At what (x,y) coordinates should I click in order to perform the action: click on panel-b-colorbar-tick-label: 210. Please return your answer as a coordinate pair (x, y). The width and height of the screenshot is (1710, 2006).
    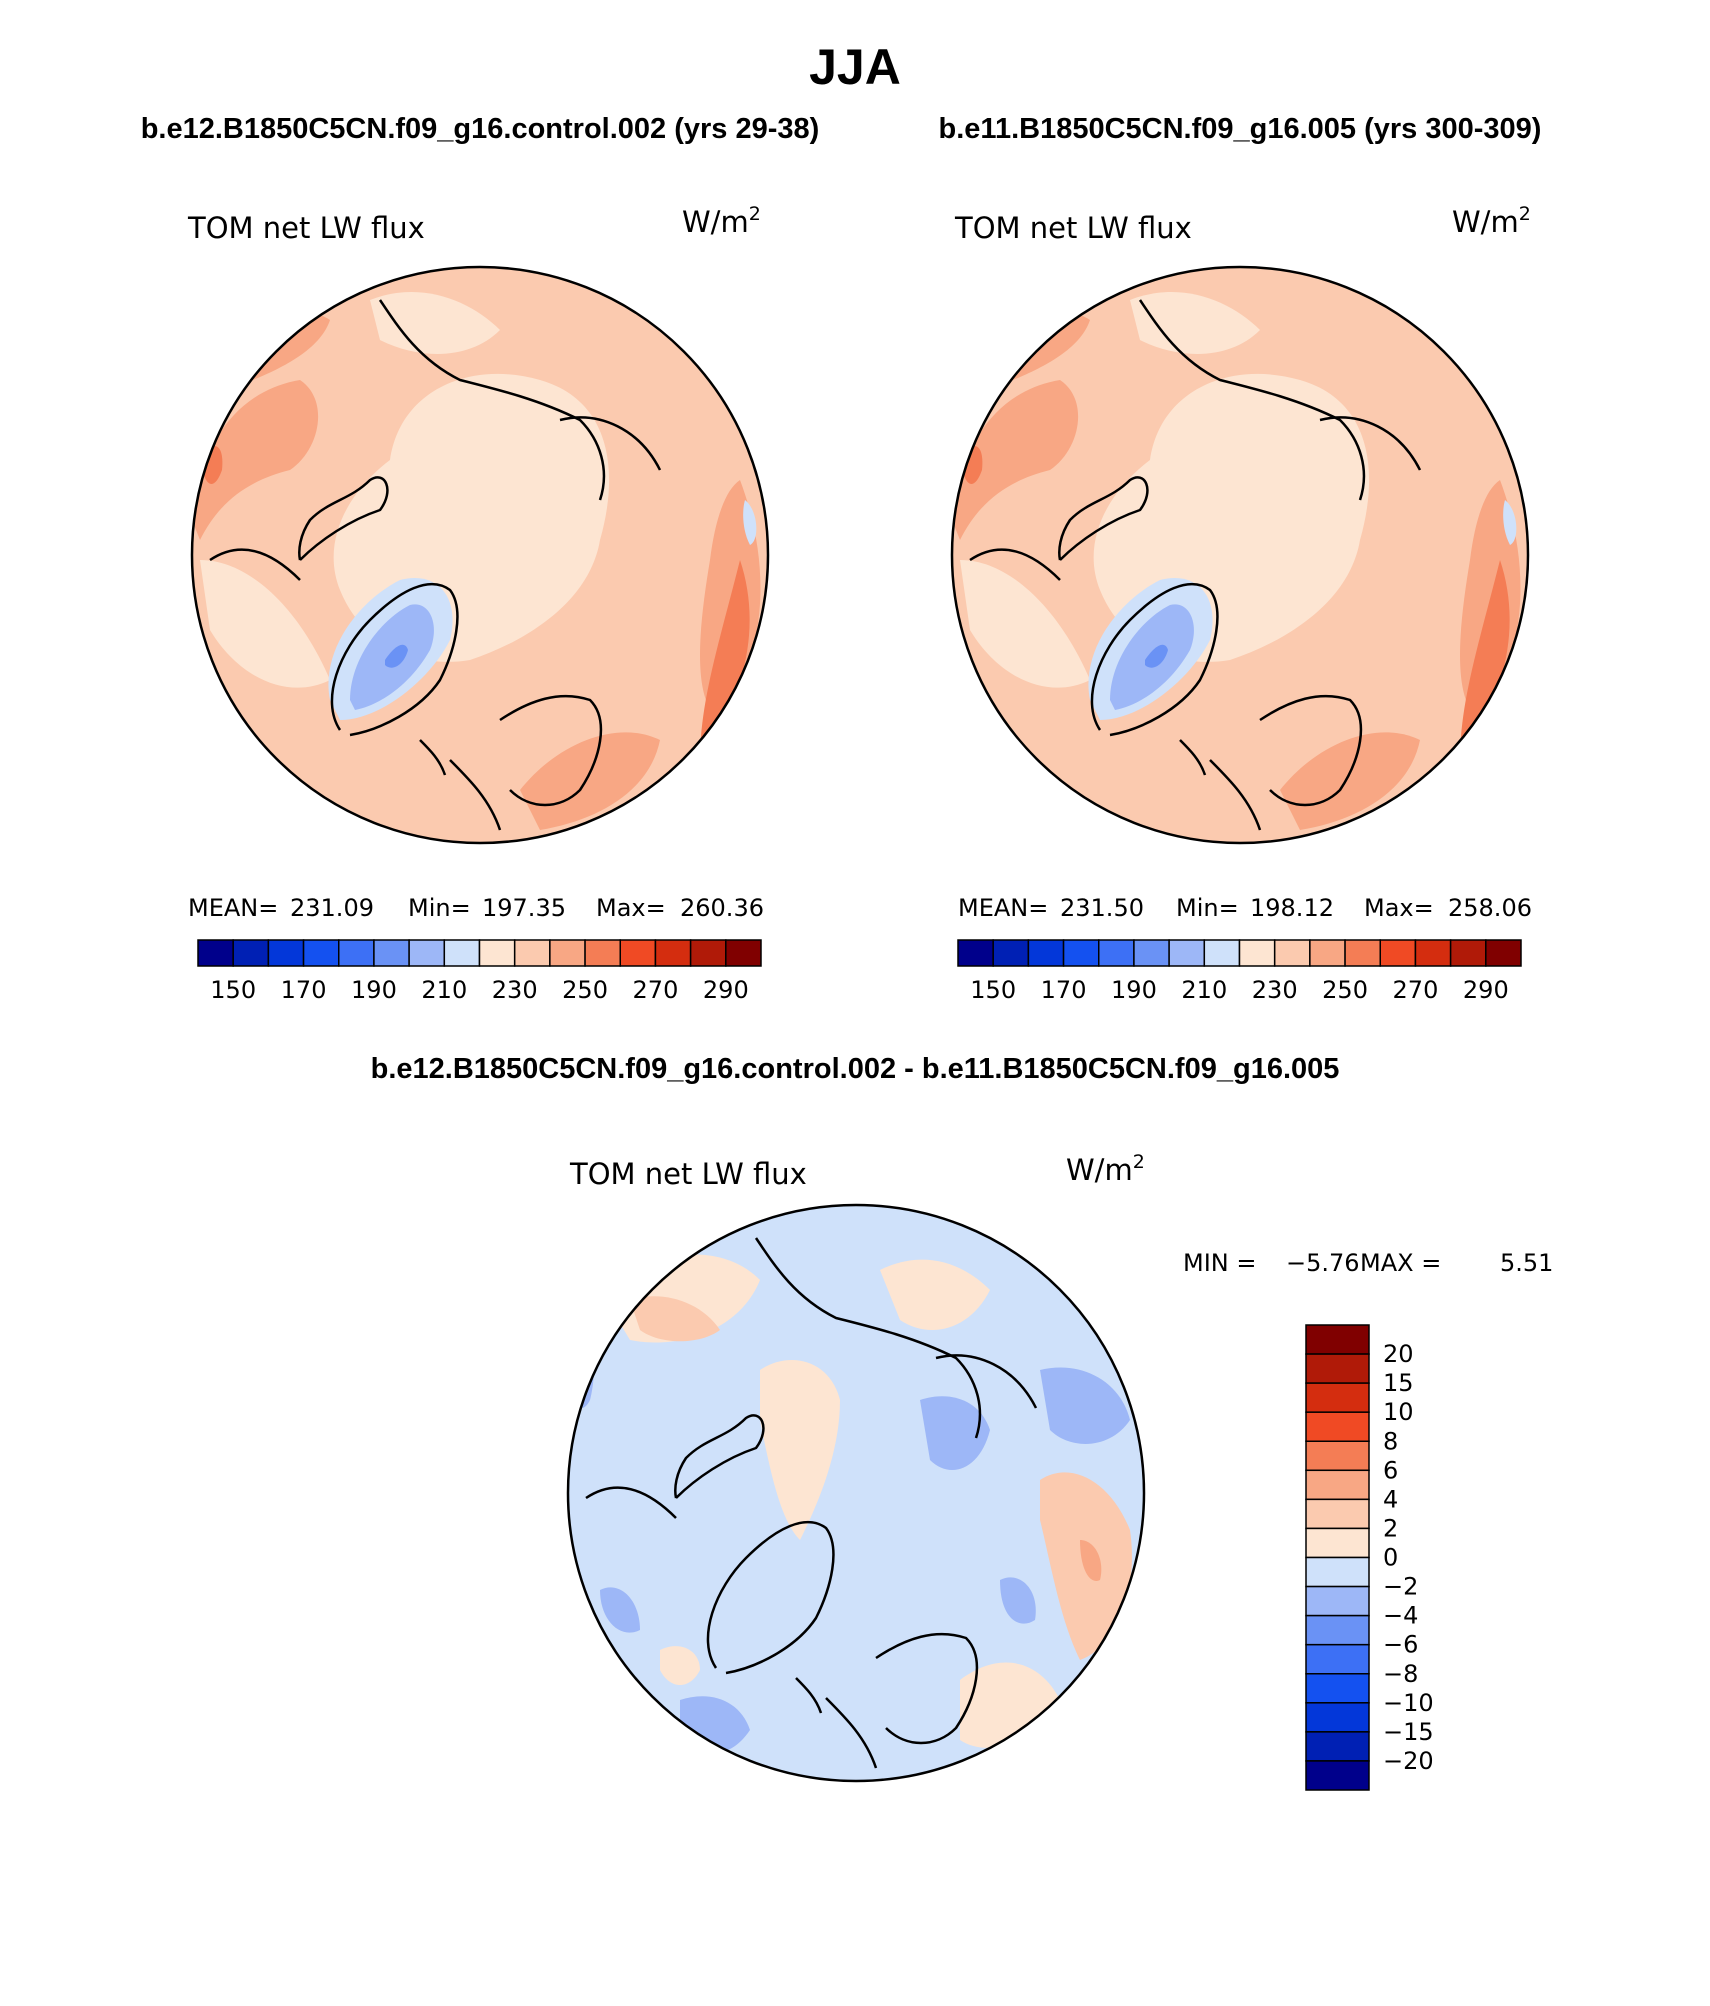
    Looking at the image, I should click on (1204, 990).